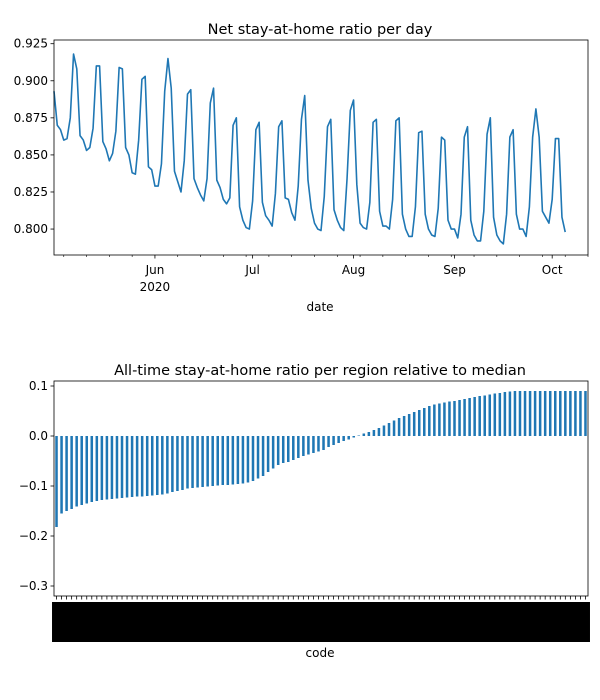  Describe the element at coordinates (454, 270) in the screenshot. I see `x-tick-label: Sep` at that location.